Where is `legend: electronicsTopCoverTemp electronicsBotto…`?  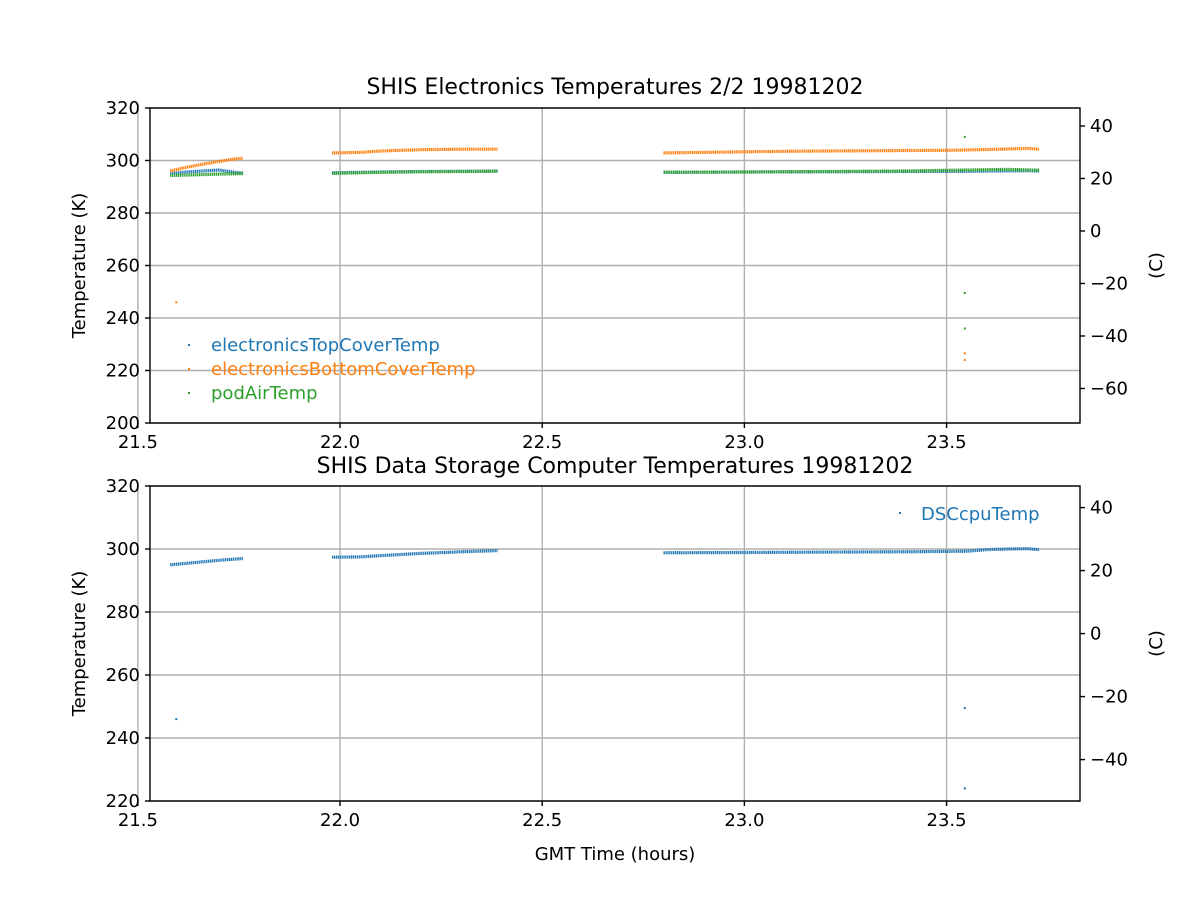
legend: electronicsTopCoverTemp electronicsBotto… is located at coordinates (332, 369).